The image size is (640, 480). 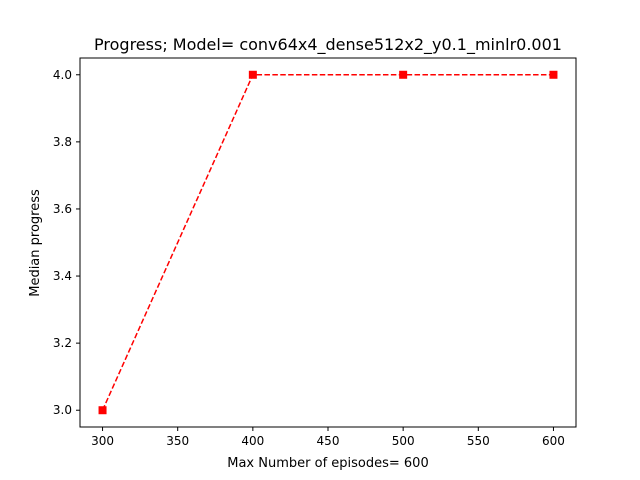 What do you see at coordinates (327, 463) in the screenshot?
I see `x-axis-label: Max Number of episodes= 600` at bounding box center [327, 463].